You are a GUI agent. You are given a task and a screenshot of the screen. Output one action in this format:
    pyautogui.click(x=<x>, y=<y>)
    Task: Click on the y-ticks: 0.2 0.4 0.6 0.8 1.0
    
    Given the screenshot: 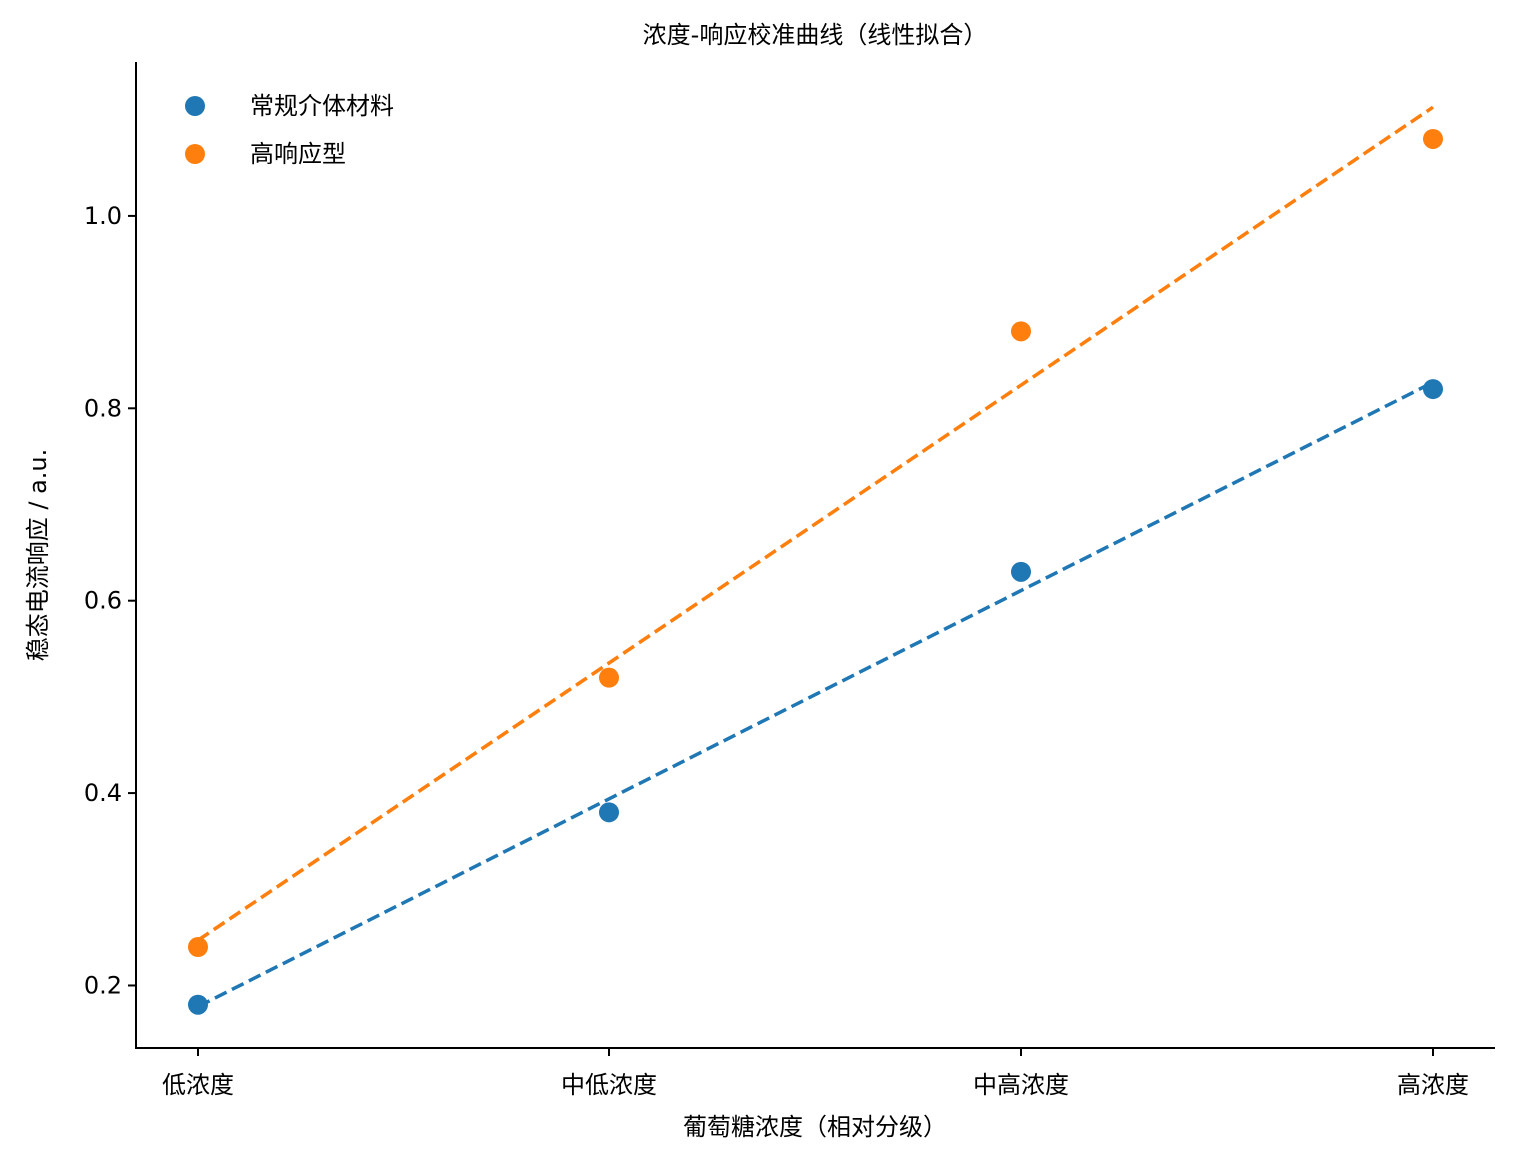 What is the action you would take?
    pyautogui.click(x=110, y=600)
    